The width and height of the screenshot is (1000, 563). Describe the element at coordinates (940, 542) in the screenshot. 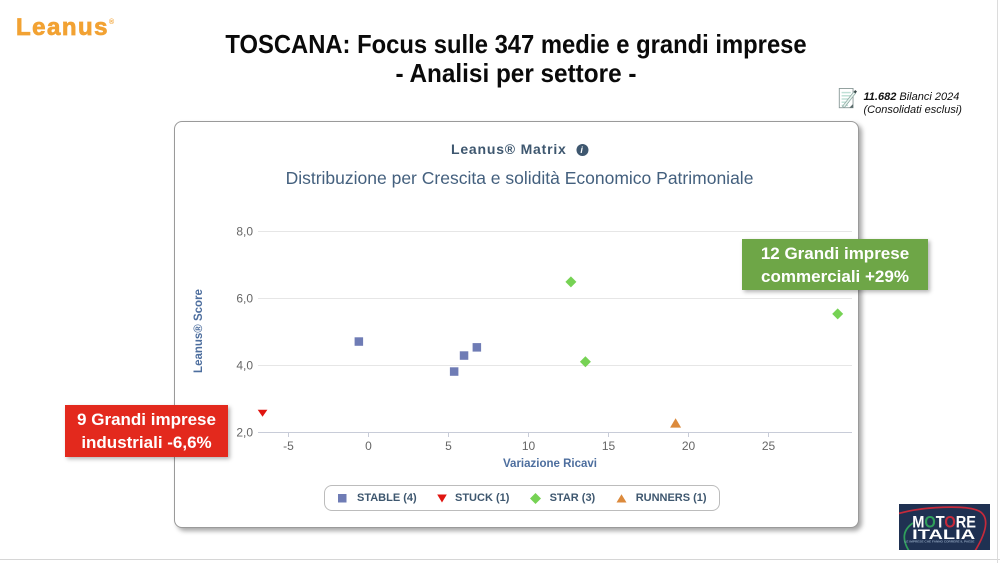

I see `svg-text:LE IMPRESE CHE FANNO CORRERE I: LE IMPRESE CHE FANNO CORRERE IL PAESE` at that location.